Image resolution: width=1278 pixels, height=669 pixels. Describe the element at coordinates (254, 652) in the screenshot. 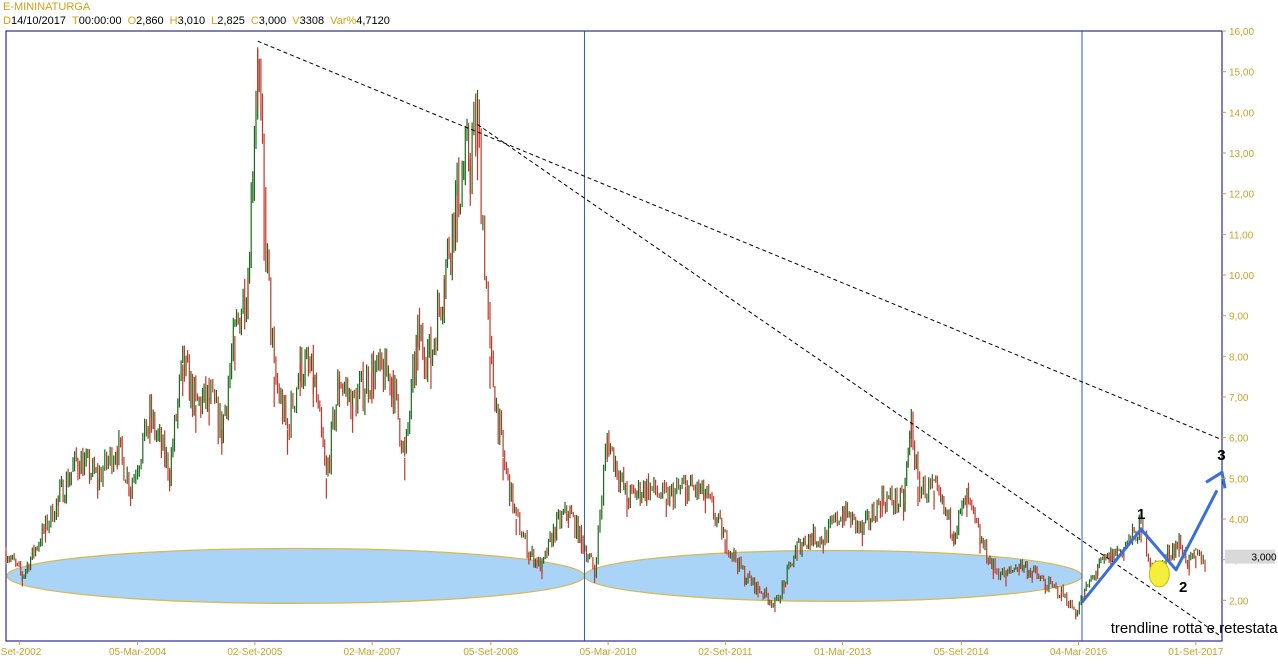

I see `x-tick-label: 02-Set-2005` at that location.